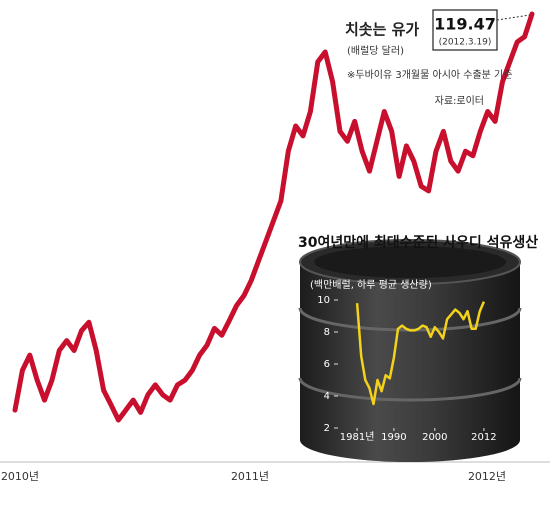  I want to click on line, so click(420, 353).